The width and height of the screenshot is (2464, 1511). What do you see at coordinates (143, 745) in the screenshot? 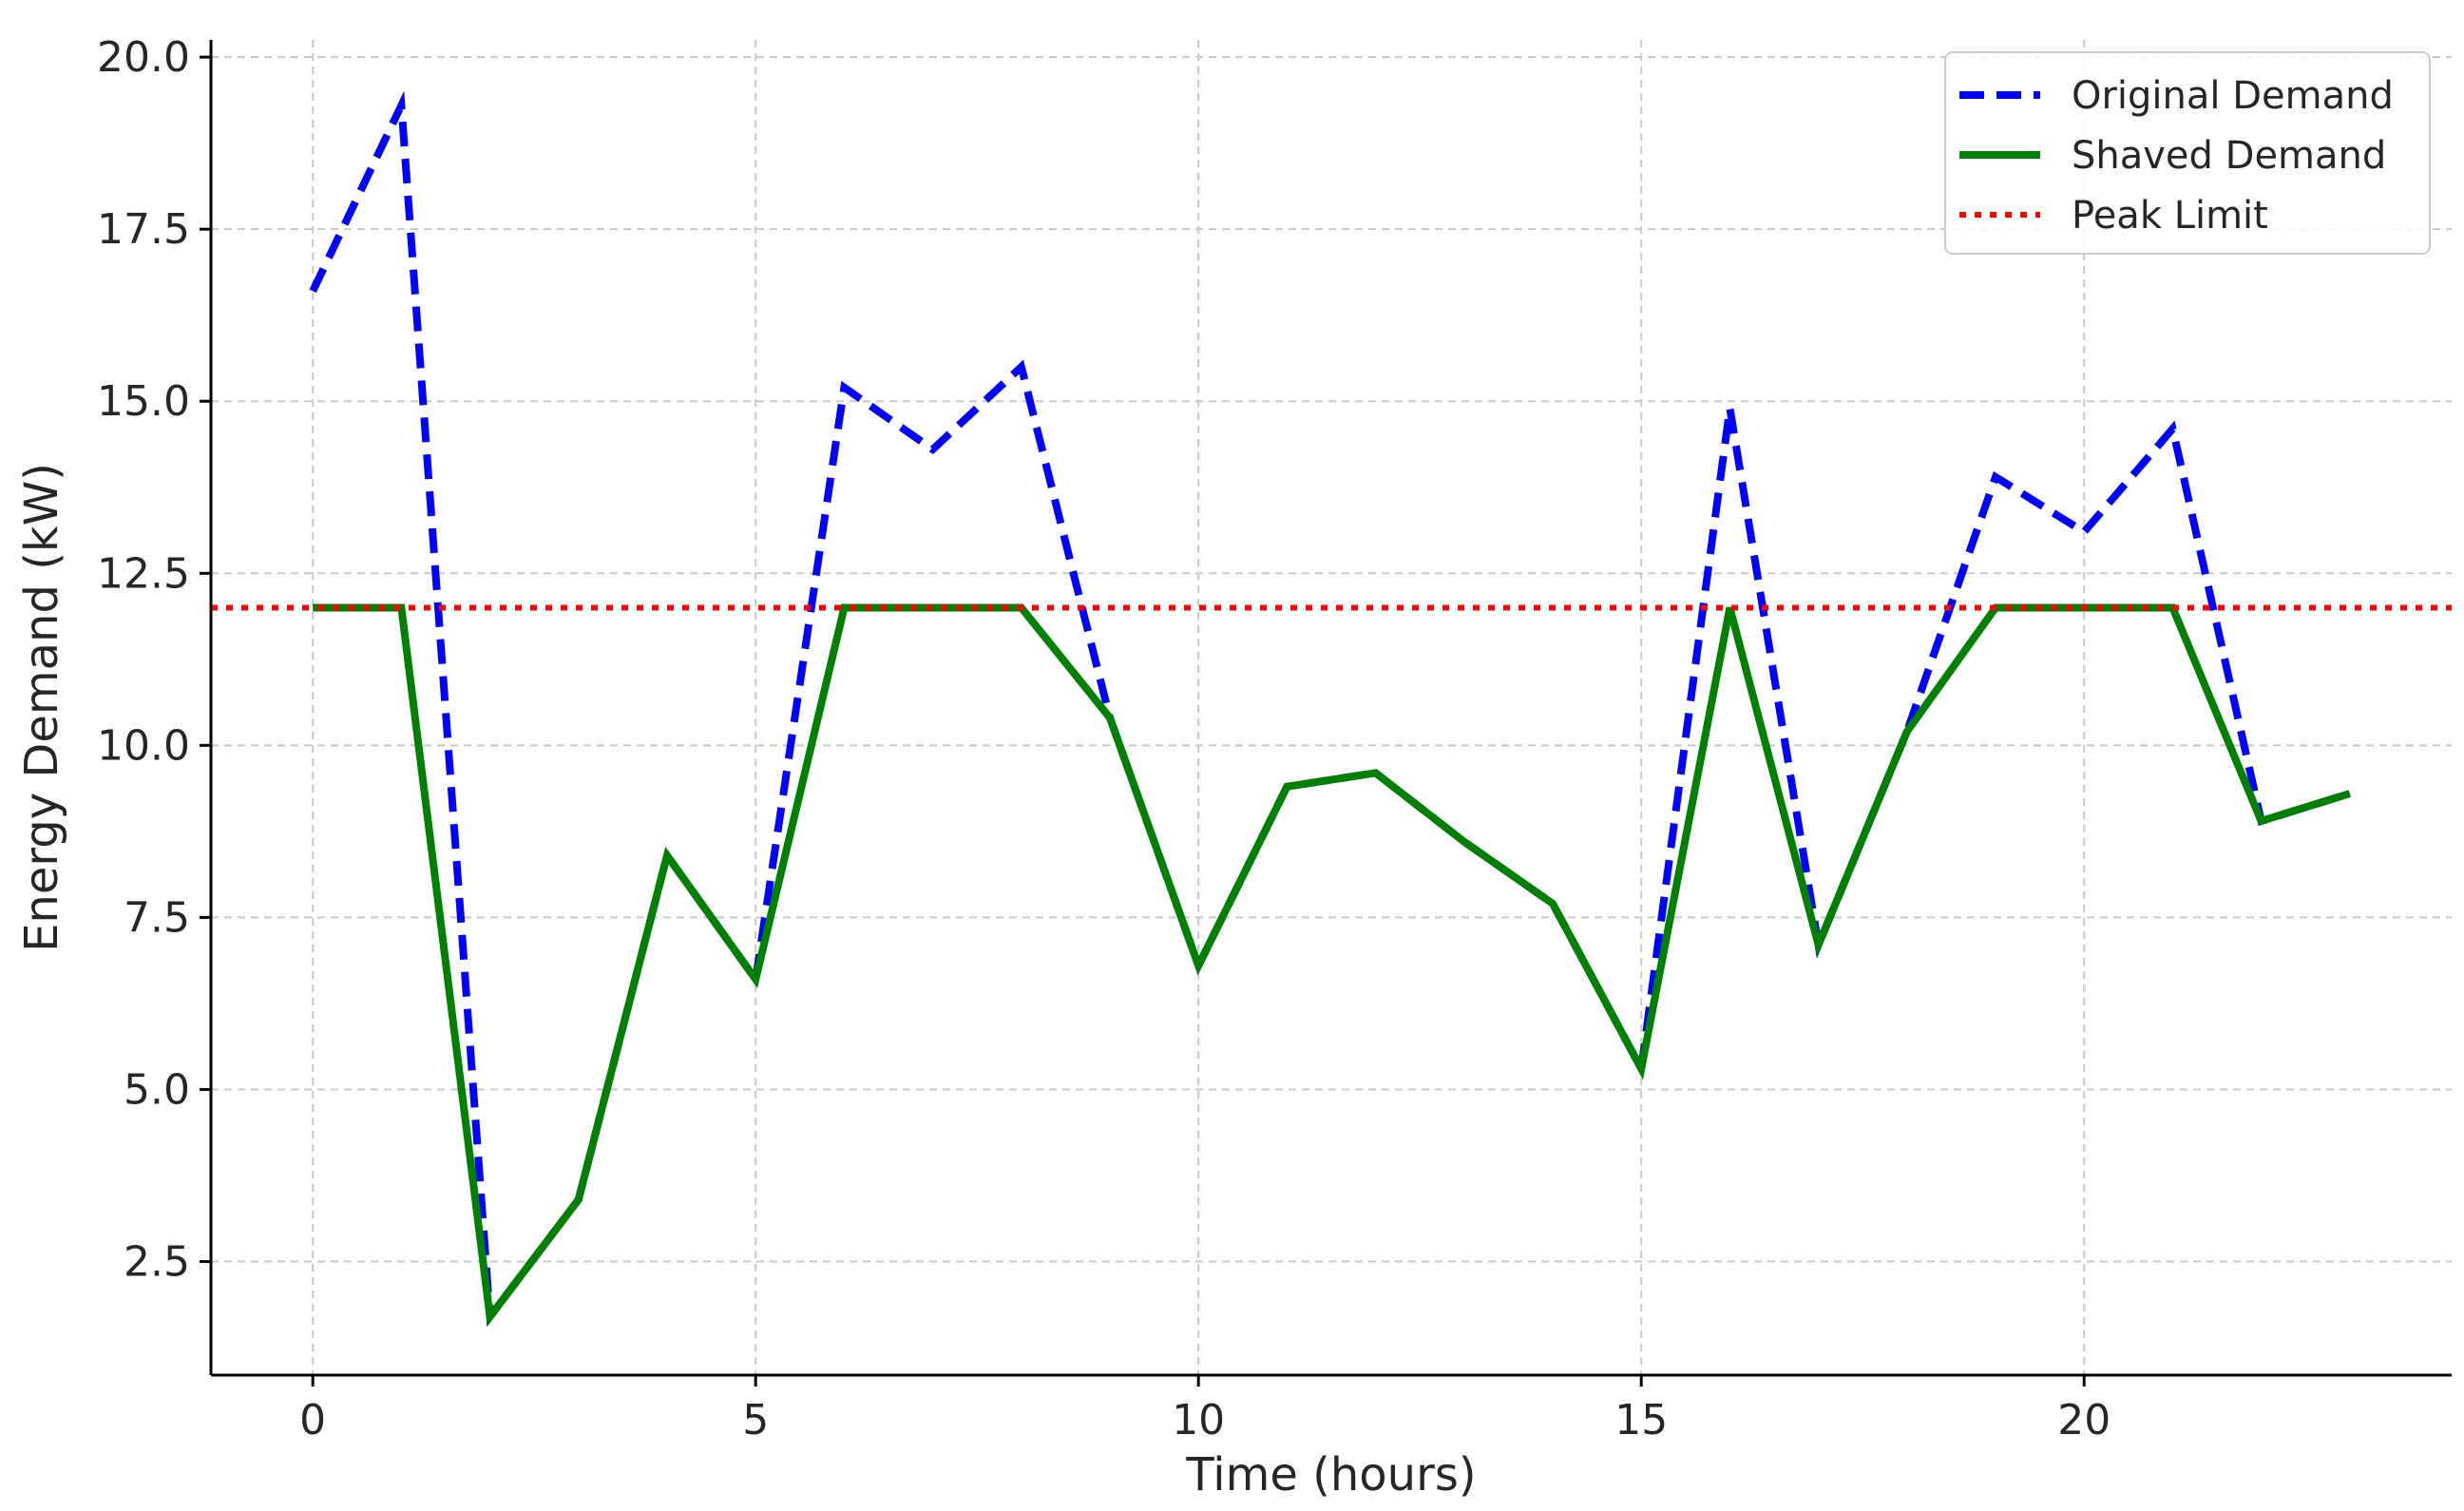
I see `y-tick-label: 10.0` at bounding box center [143, 745].